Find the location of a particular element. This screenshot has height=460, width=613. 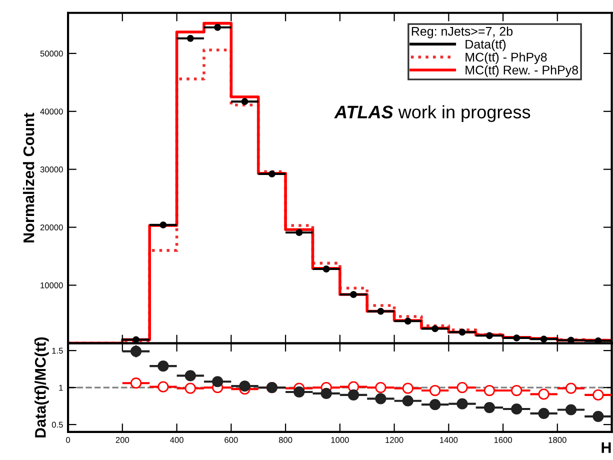

legend-label: MC(tt̄) Rew. - PhPy8 is located at coordinates (522, 71).